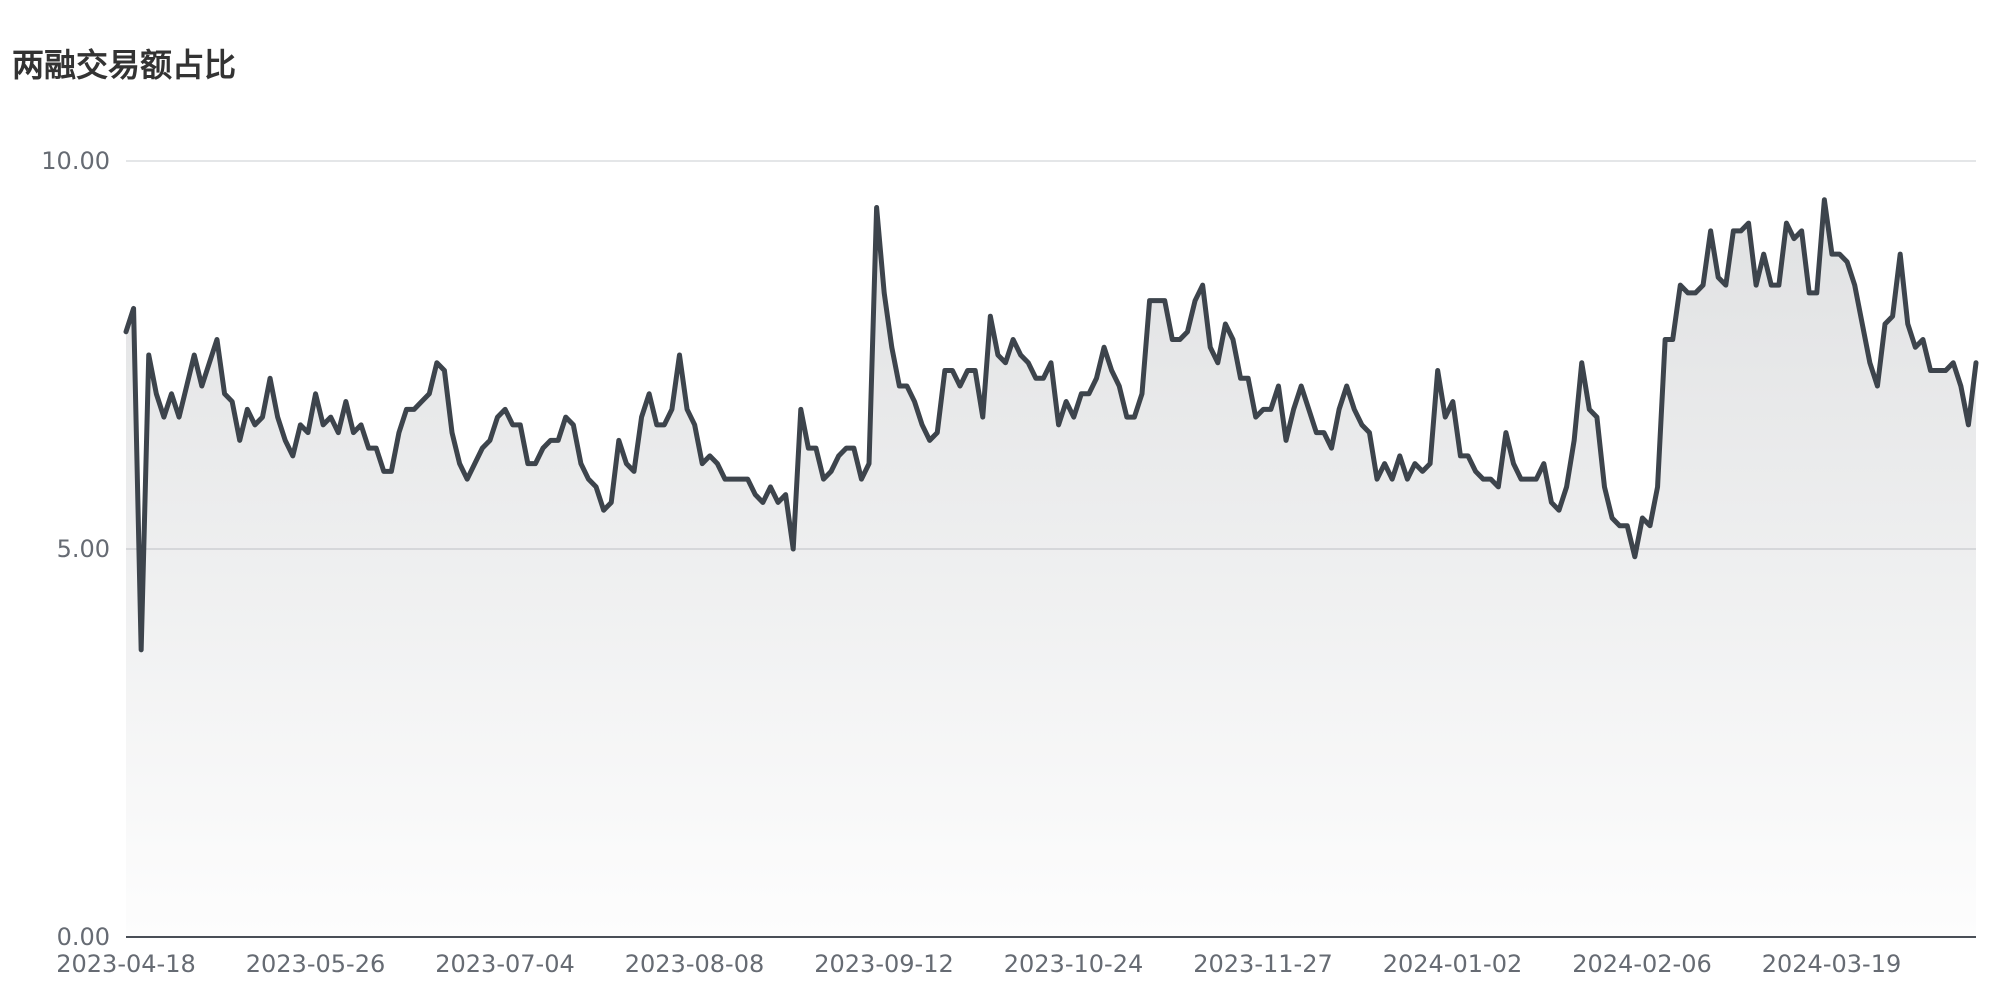 The height and width of the screenshot is (1000, 2000). I want to click on x-tick-label: 2024-03-19, so click(1831, 964).